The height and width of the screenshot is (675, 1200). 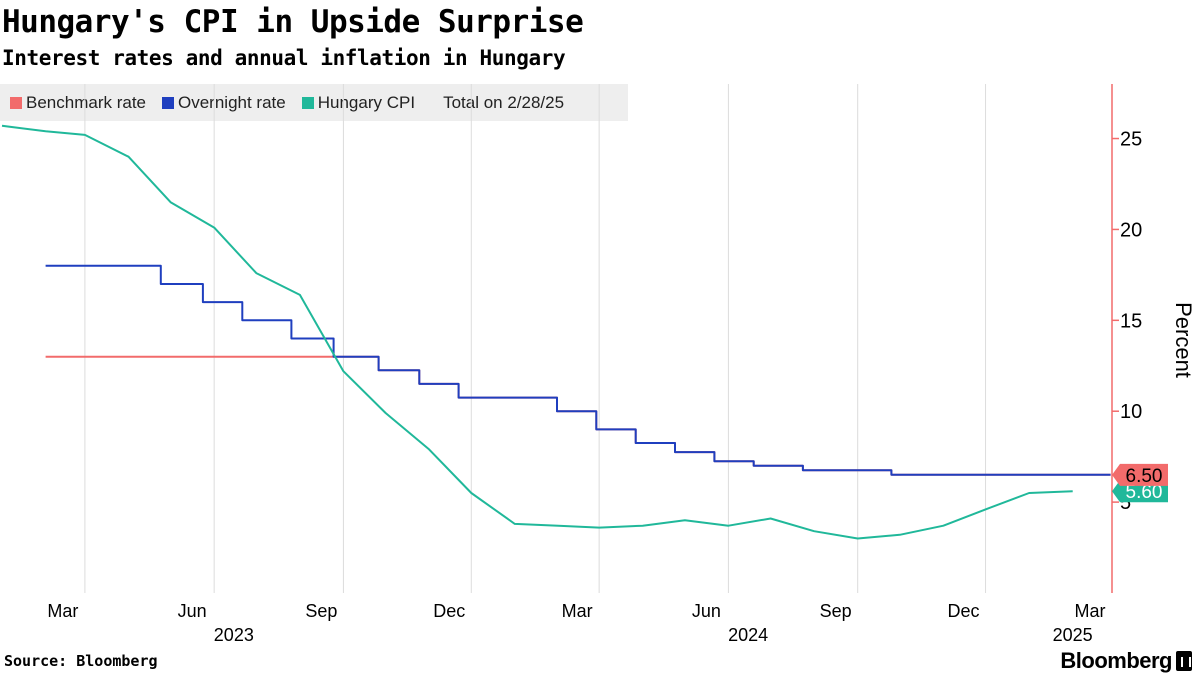 I want to click on legend-label-benchmark: Benchmark rate, so click(x=86, y=102).